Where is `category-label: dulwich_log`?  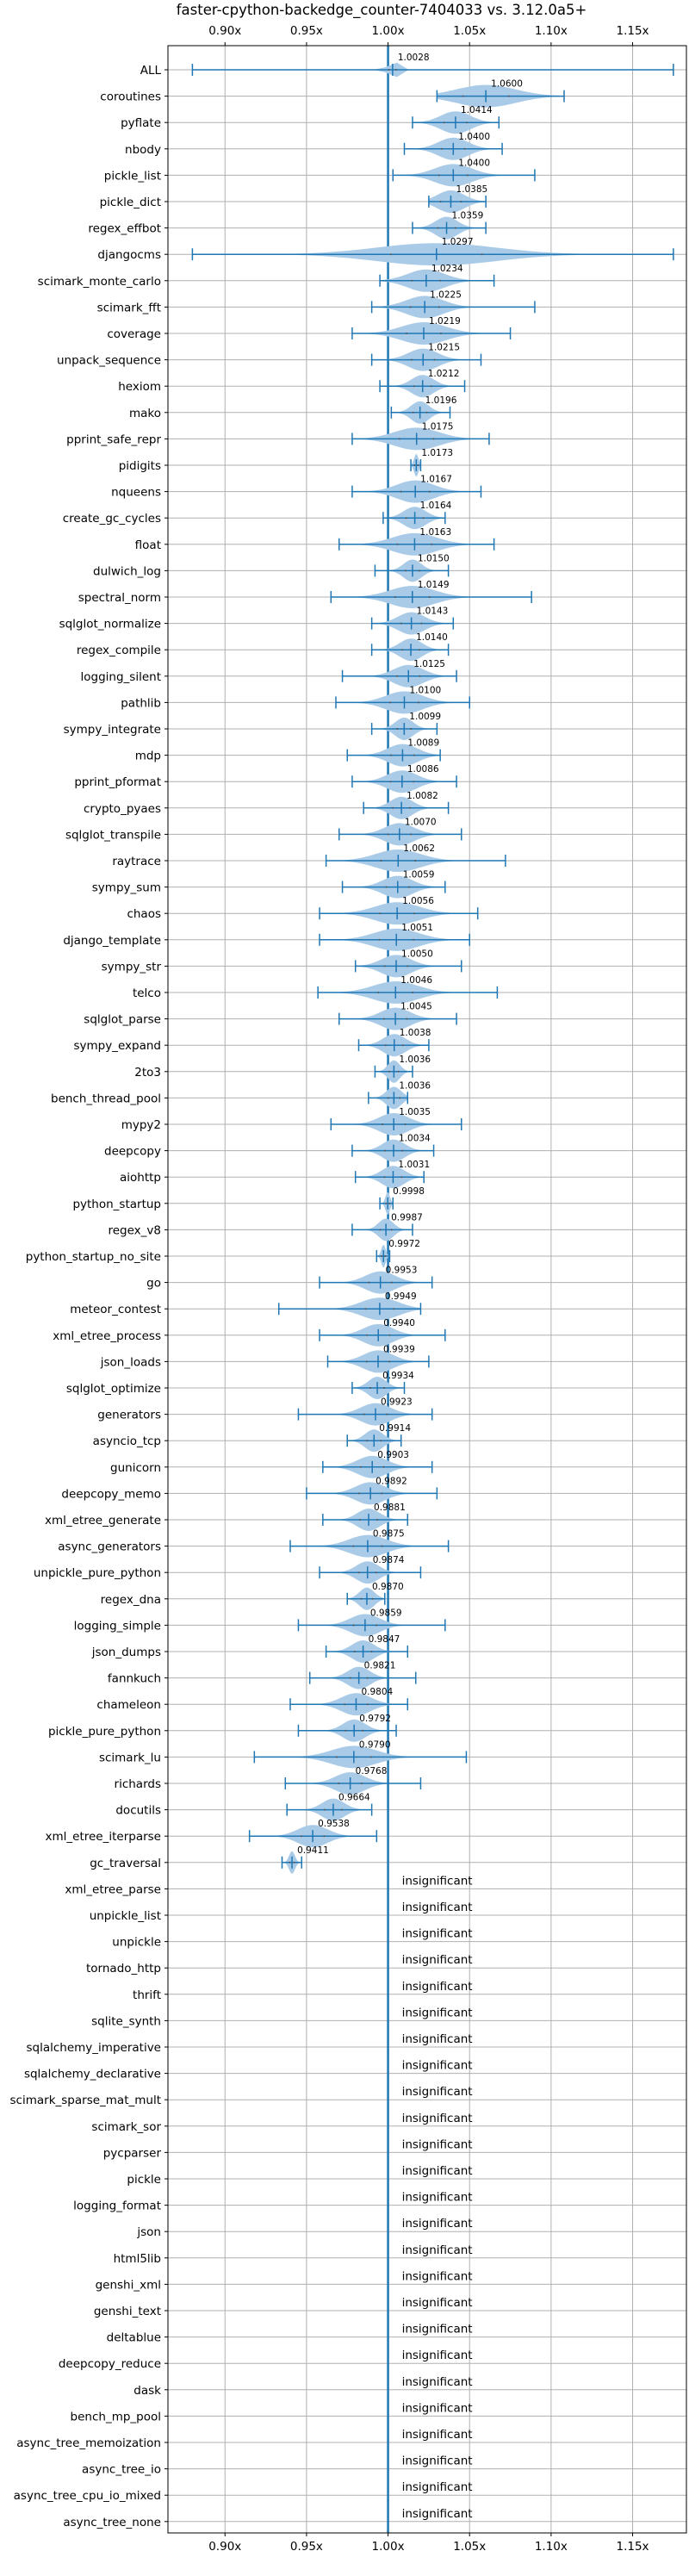
category-label: dulwich_log is located at coordinates (127, 571).